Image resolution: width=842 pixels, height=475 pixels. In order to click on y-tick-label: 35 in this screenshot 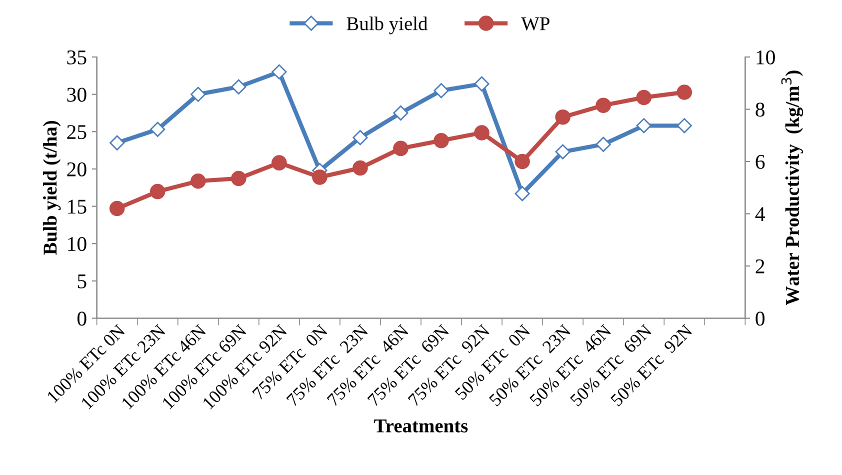, I will do `click(76, 57)`.